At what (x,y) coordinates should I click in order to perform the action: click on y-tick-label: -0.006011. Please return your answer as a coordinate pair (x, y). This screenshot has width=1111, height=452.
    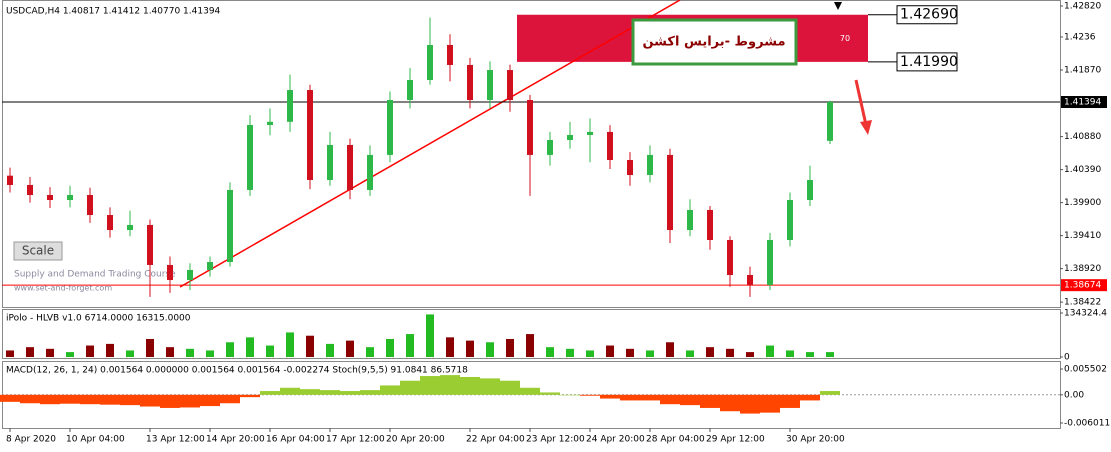
    Looking at the image, I should click on (1087, 423).